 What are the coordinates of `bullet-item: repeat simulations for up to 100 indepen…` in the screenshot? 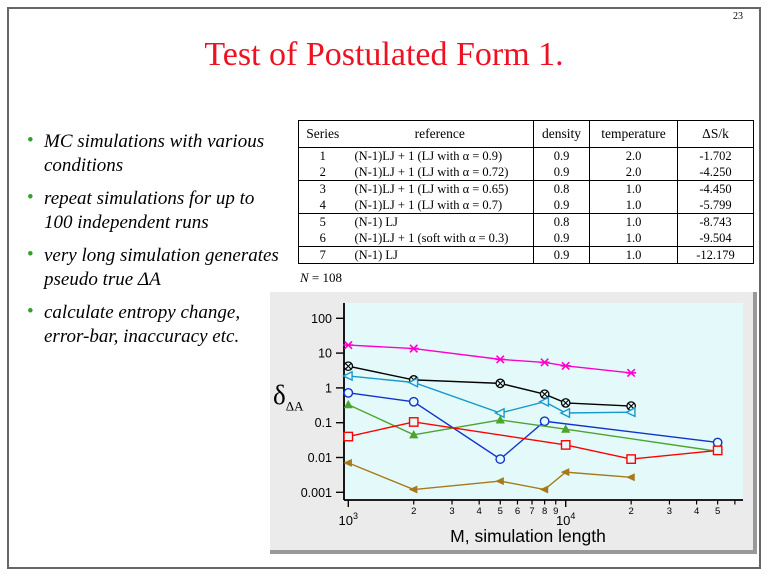 It's located at (156, 210).